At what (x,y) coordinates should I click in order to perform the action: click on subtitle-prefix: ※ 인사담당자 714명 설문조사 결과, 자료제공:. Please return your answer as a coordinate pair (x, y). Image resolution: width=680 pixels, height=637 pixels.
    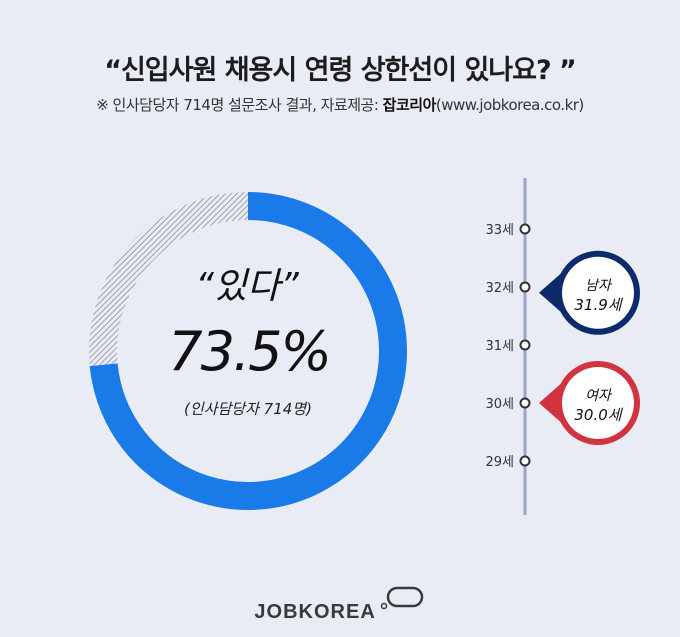
    Looking at the image, I should click on (237, 105).